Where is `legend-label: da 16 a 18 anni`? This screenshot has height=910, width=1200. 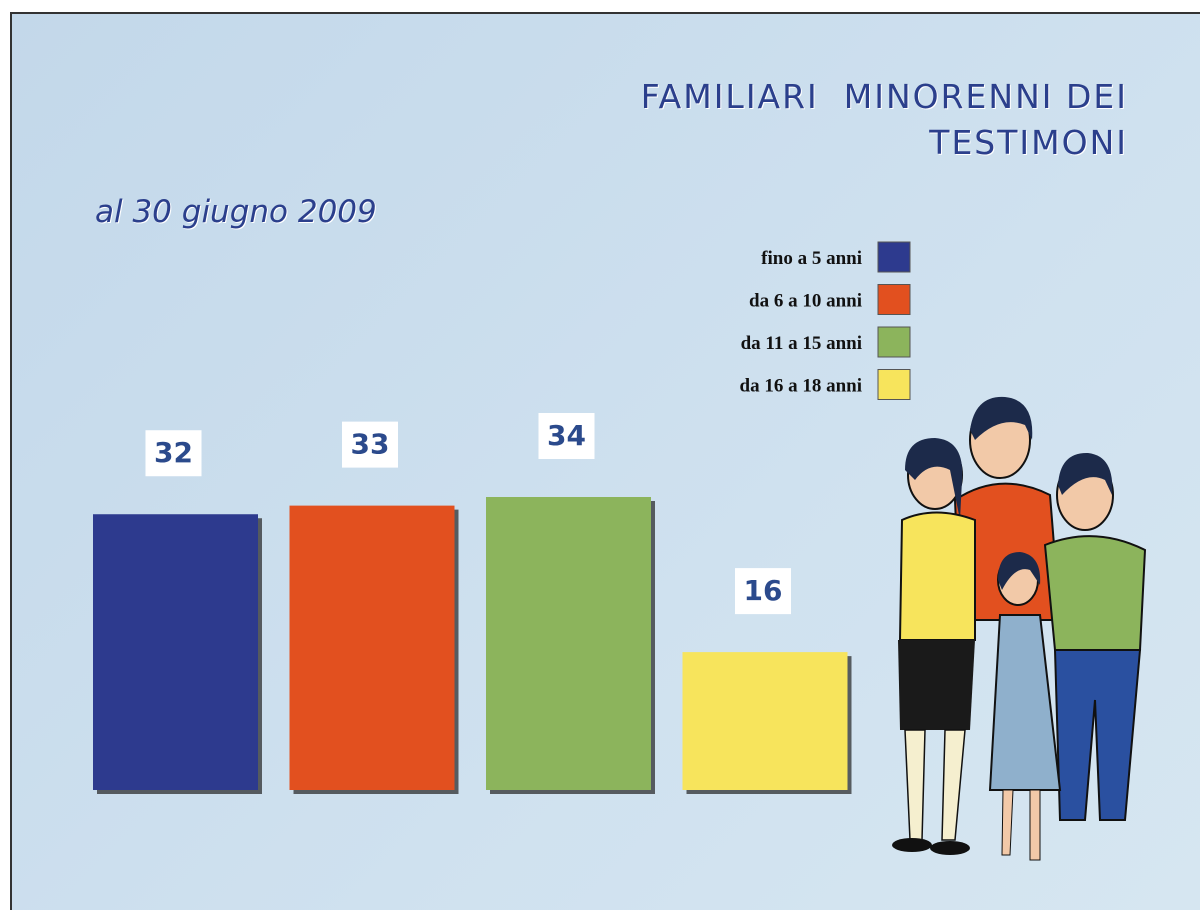 legend-label: da 16 a 18 anni is located at coordinates (801, 386).